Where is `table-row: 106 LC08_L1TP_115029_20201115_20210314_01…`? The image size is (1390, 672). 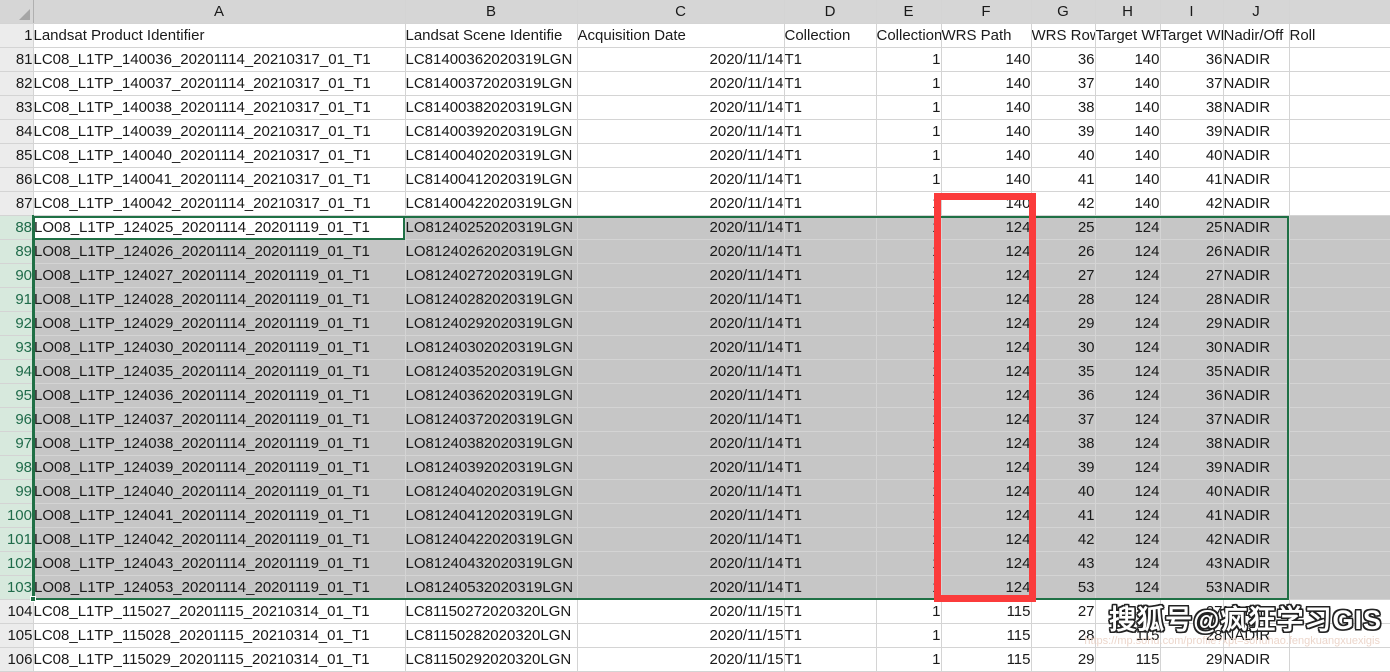 table-row: 106 LC08_L1TP_115029_20201115_20210314_01… is located at coordinates (695, 659).